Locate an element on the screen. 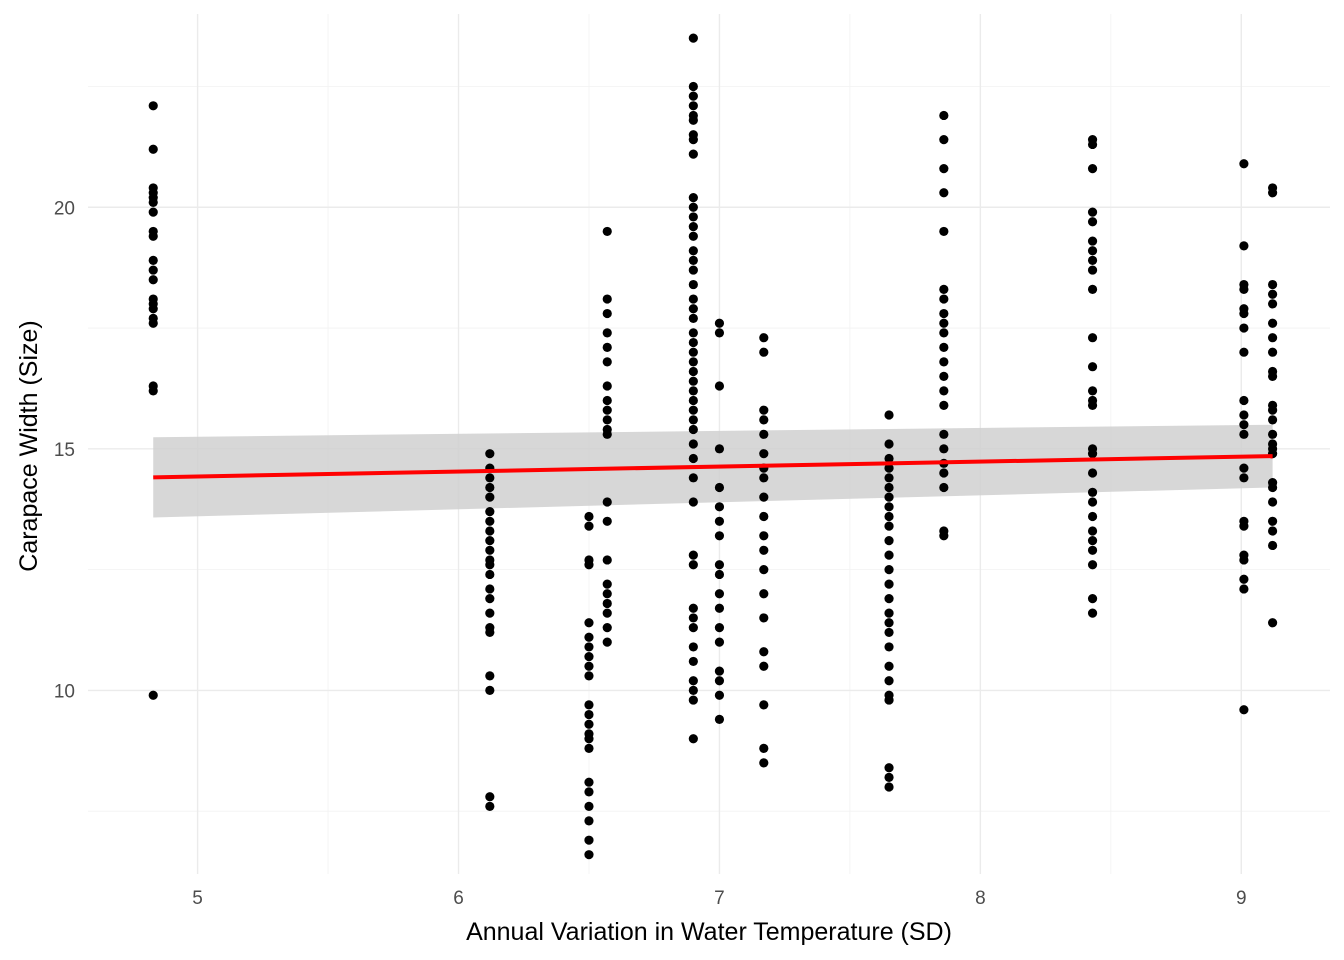 The height and width of the screenshot is (960, 1344). y-axis-title: Carapace Width (Size) is located at coordinates (29, 445).